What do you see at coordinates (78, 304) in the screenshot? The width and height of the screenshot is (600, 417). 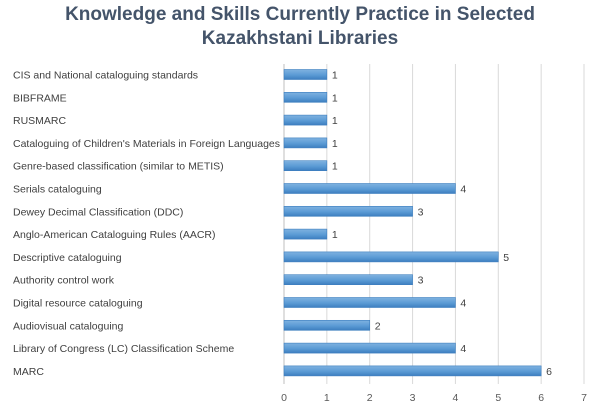 I see `category-label: Digital resource cataloguing` at bounding box center [78, 304].